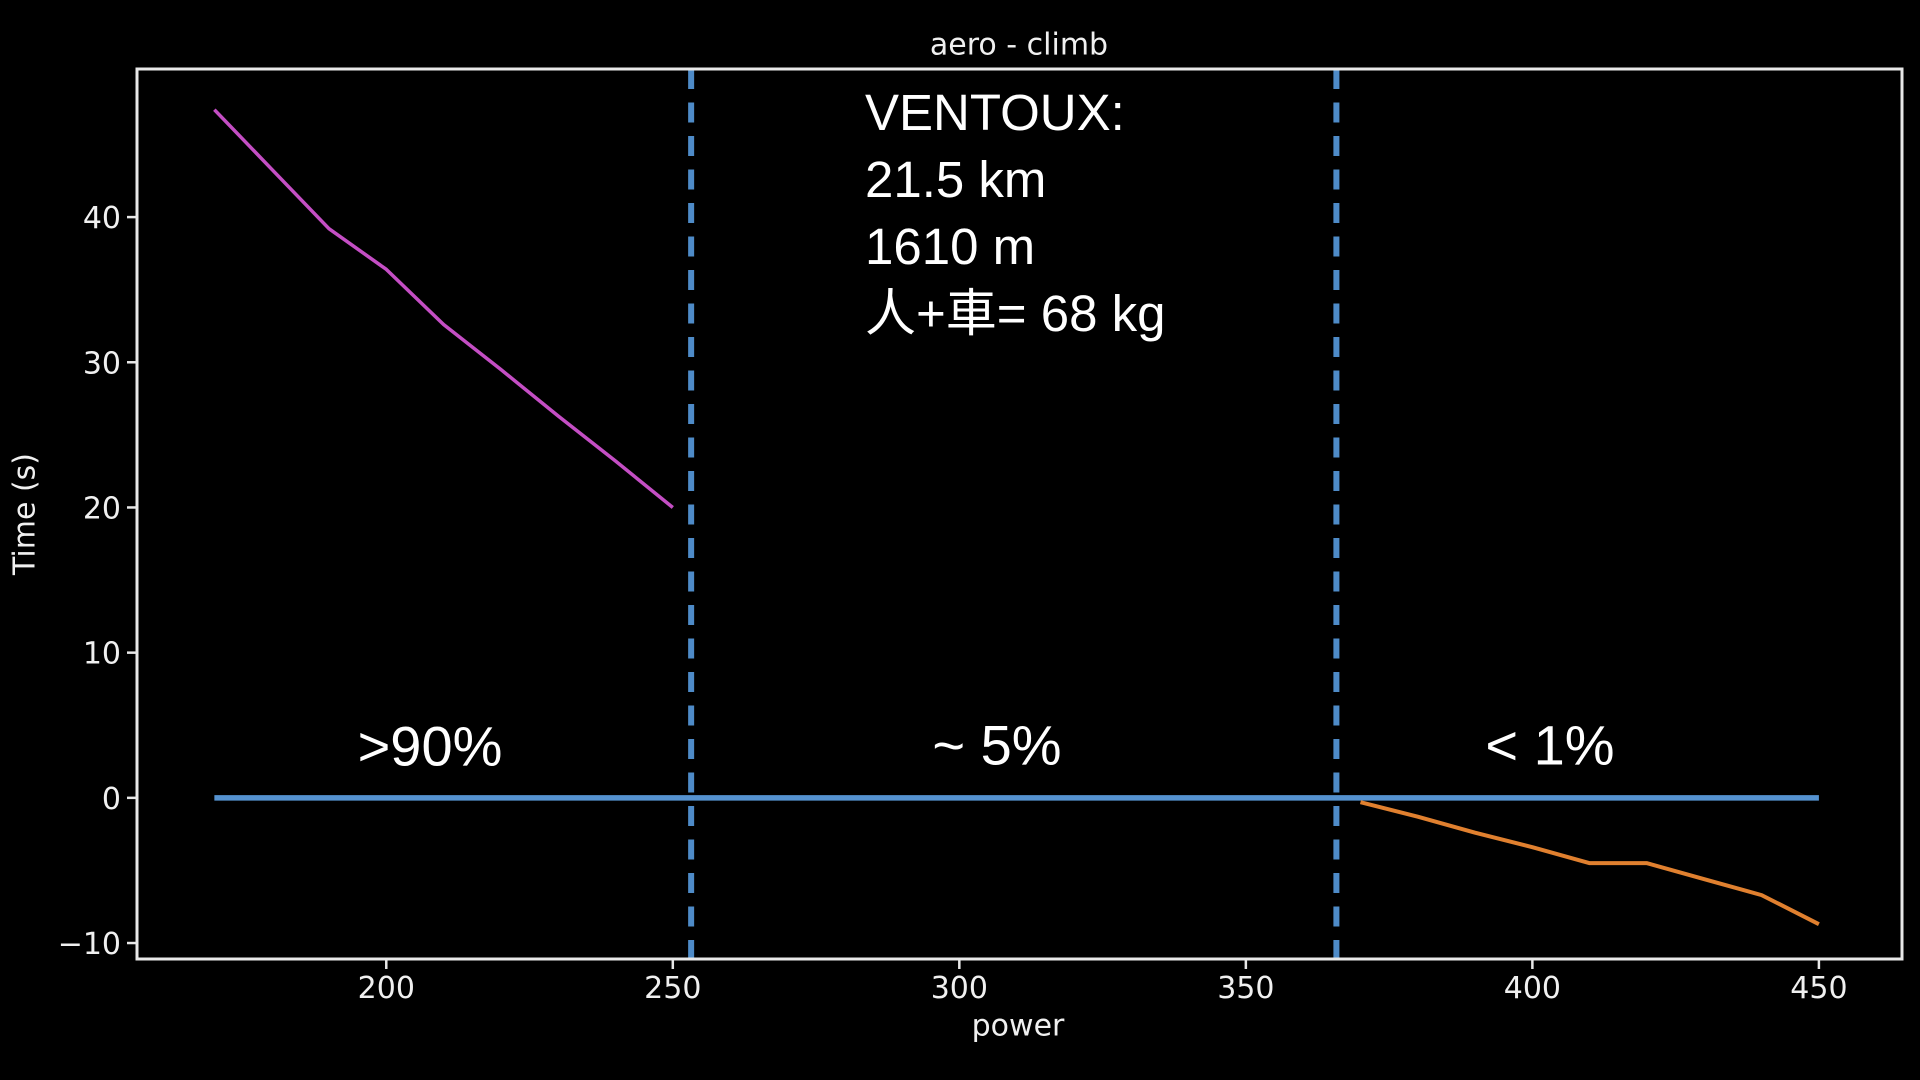 This screenshot has width=1920, height=1080. What do you see at coordinates (111, 799) in the screenshot?
I see `y-tick-label: 0` at bounding box center [111, 799].